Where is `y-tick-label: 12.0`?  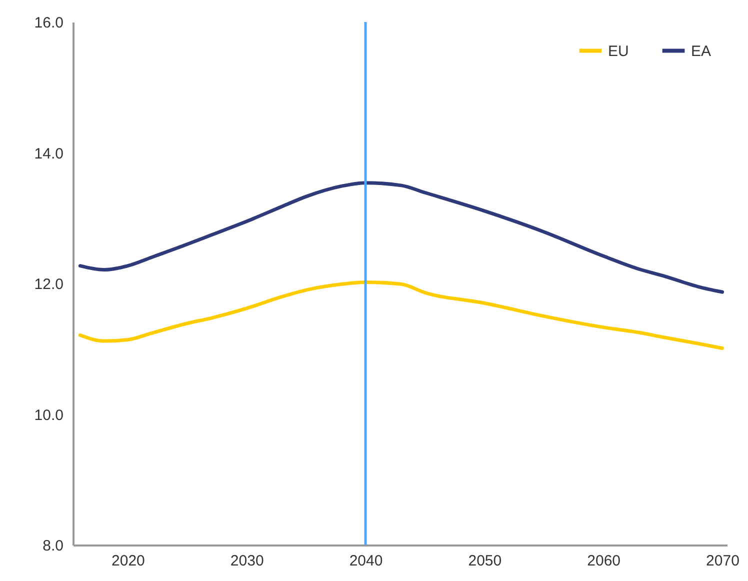 y-tick-label: 12.0 is located at coordinates (49, 284).